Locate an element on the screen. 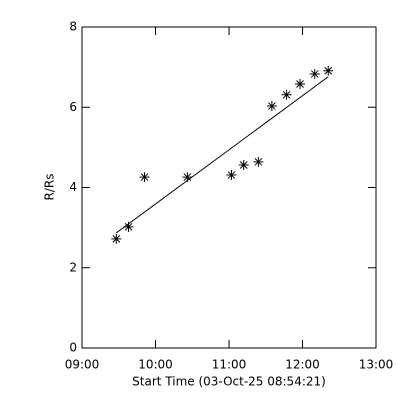 Image resolution: width=400 pixels, height=400 pixels. y-tick-label: 6 is located at coordinates (73, 107).